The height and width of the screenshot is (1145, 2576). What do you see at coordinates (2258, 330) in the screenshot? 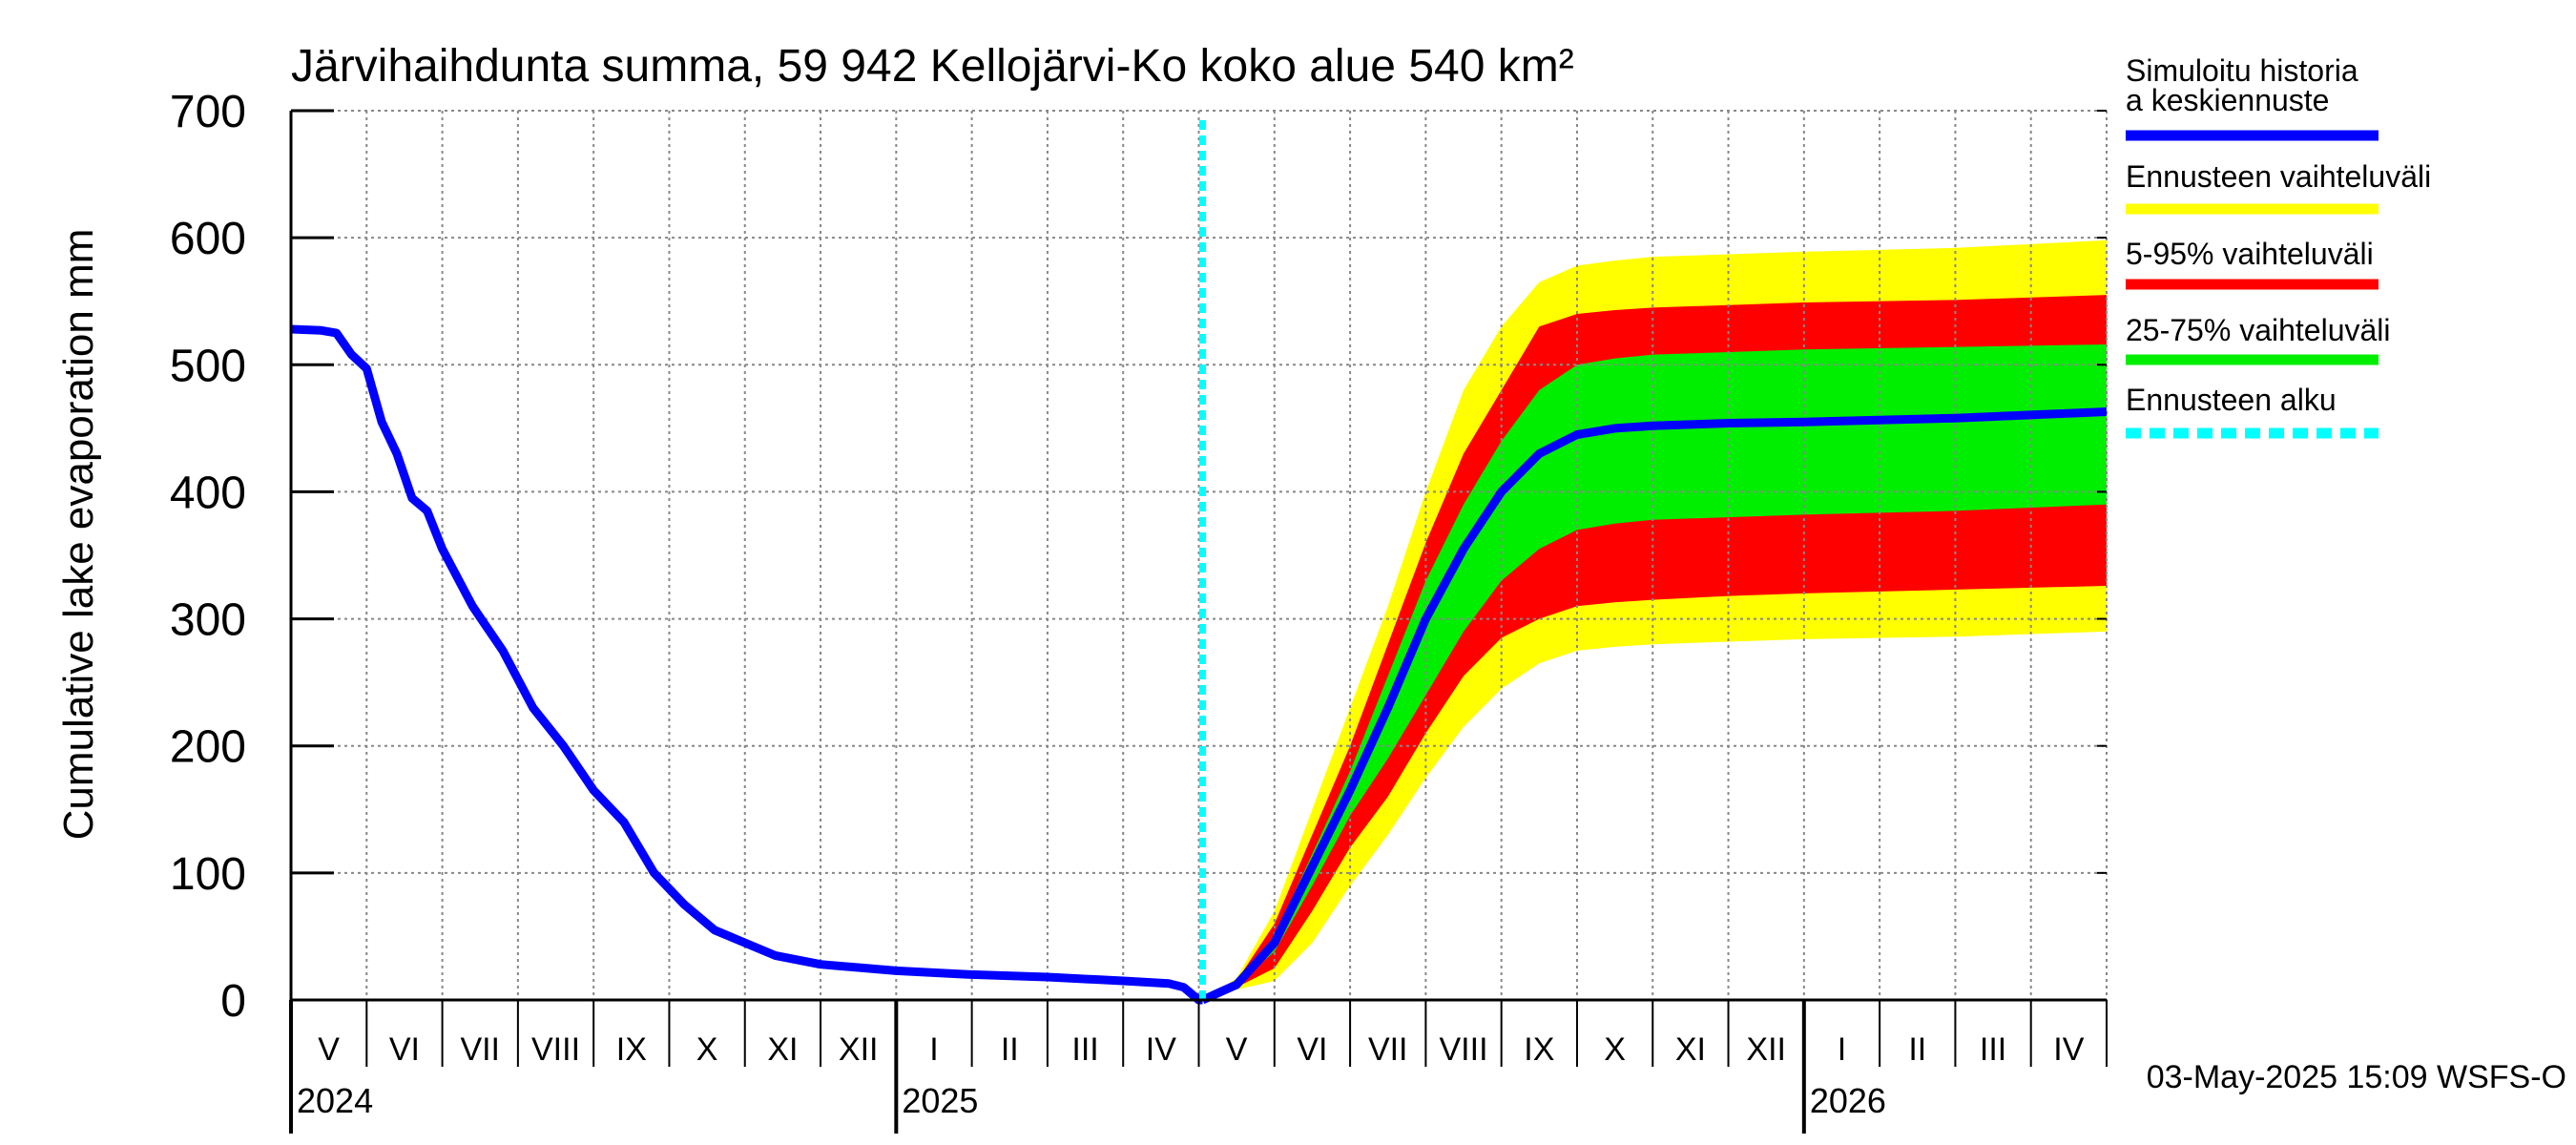
I see `legend-label: 25-75% vaihteluväli` at bounding box center [2258, 330].